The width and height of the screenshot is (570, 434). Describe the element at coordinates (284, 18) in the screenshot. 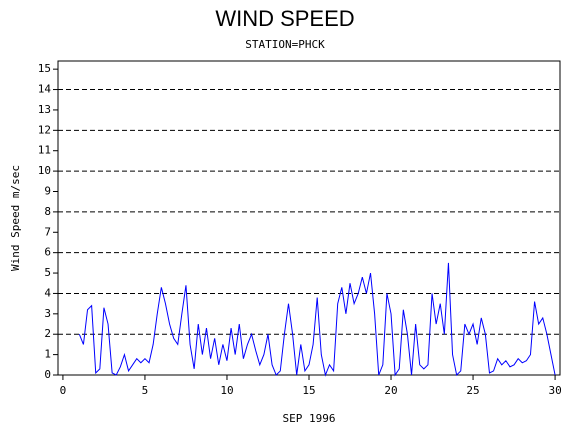

I see `chart-title: WIND SPEED` at that location.